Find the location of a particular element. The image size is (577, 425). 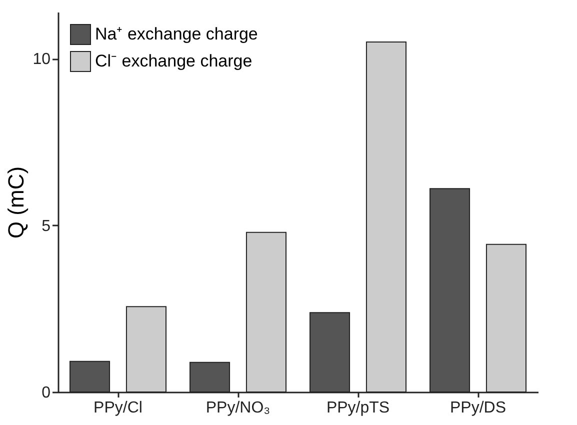

legend-label: Cl⁻ exchange charge is located at coordinates (173, 61).